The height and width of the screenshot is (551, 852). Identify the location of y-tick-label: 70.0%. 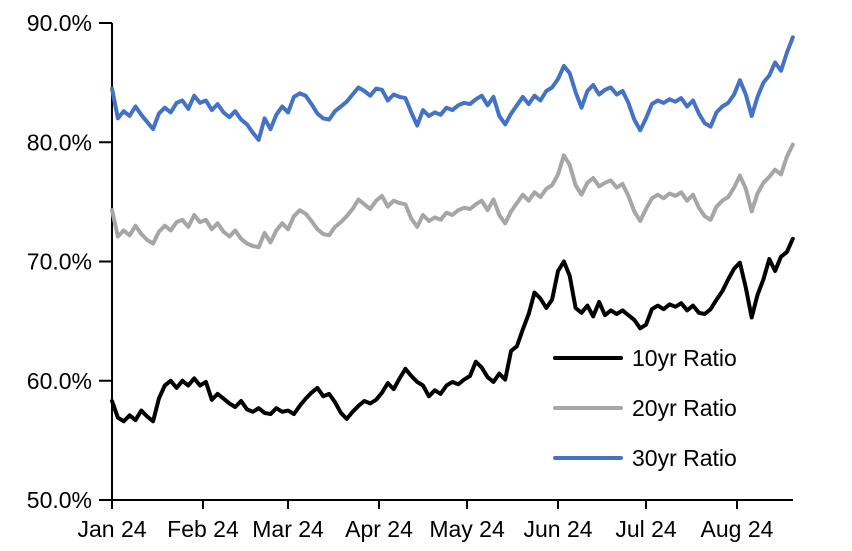
(59, 262).